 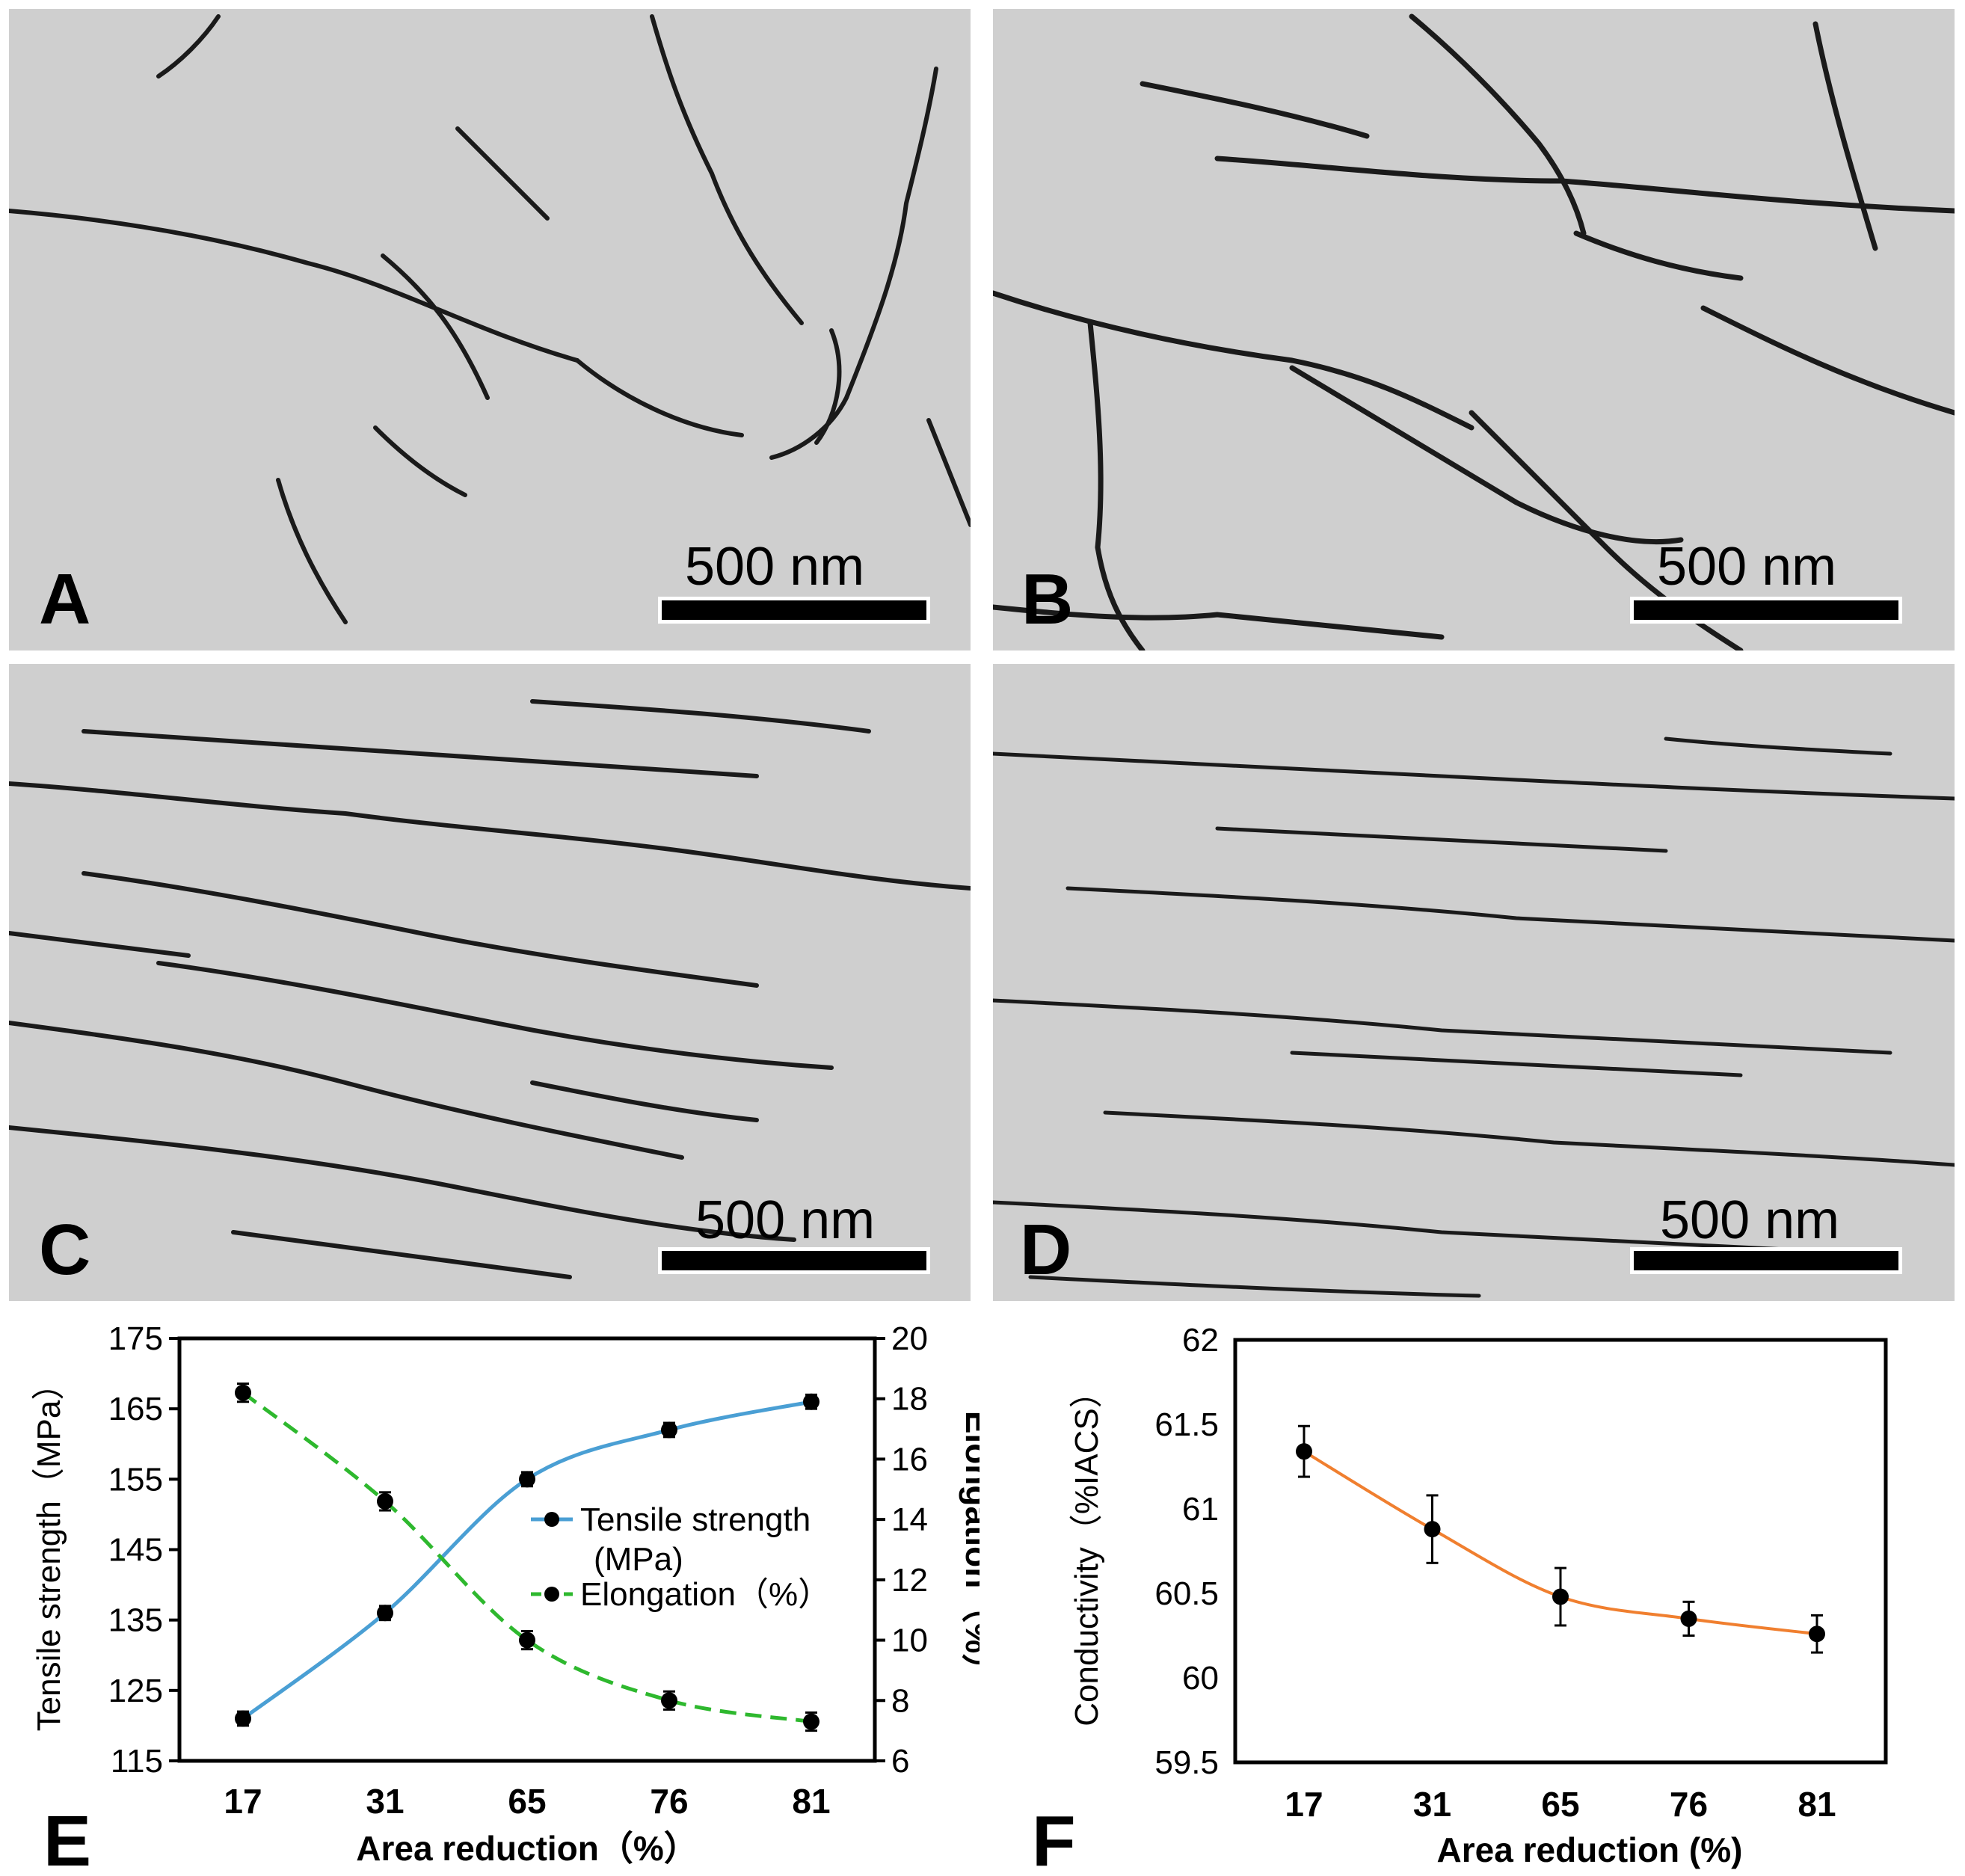 What do you see at coordinates (705, 1595) in the screenshot?
I see `legend-elongation-label: Elongation（%）` at bounding box center [705, 1595].